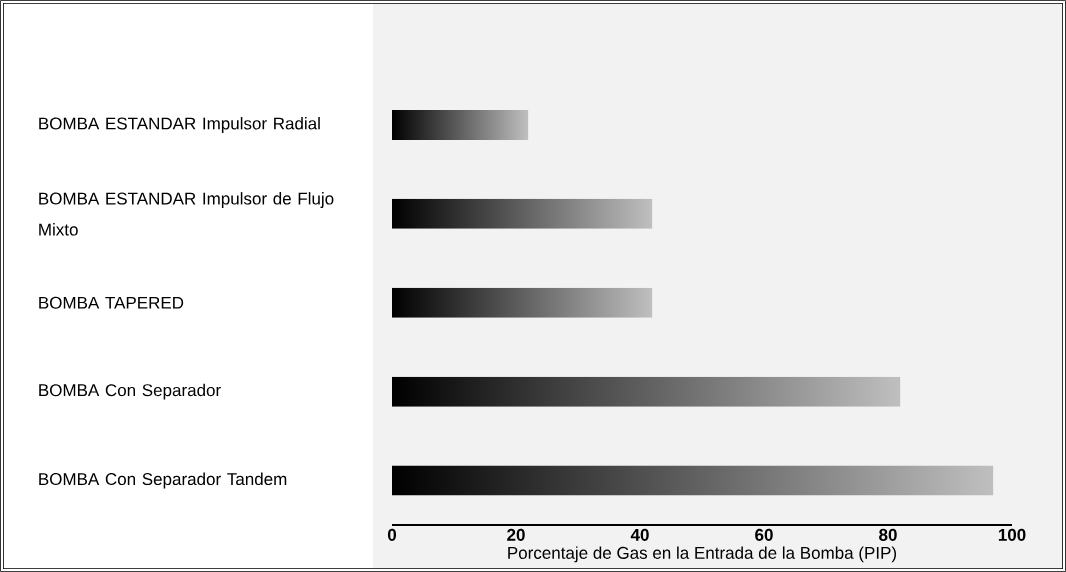  I want to click on y-tick-label: BOMBA Con Separador Tandem, so click(163, 480).